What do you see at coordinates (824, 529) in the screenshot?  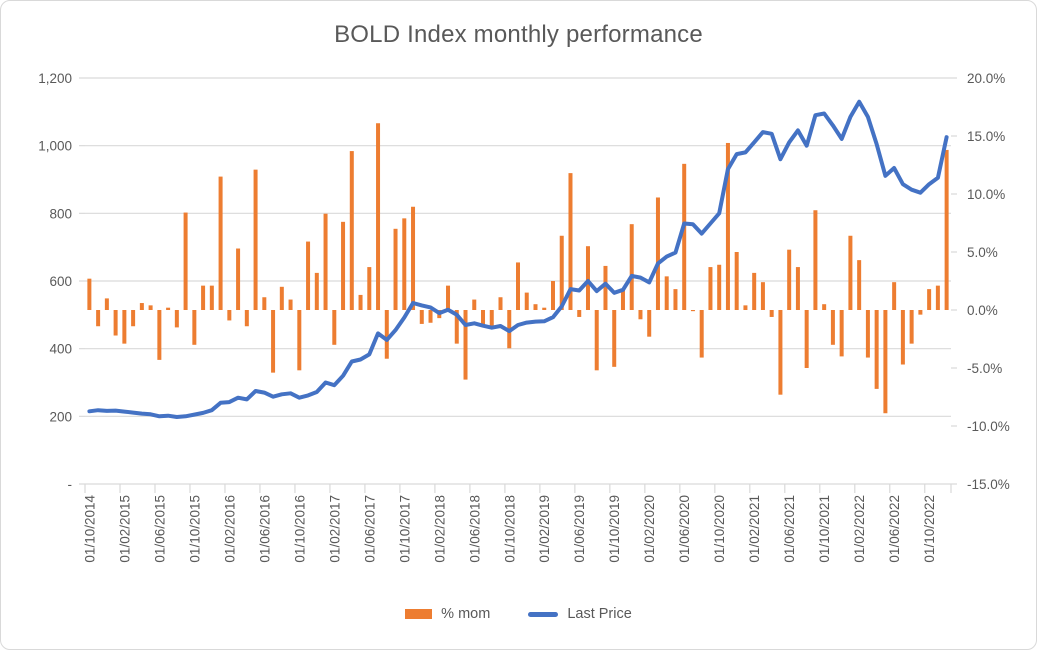 I see `x-axis-label: 01/10/2021` at bounding box center [824, 529].